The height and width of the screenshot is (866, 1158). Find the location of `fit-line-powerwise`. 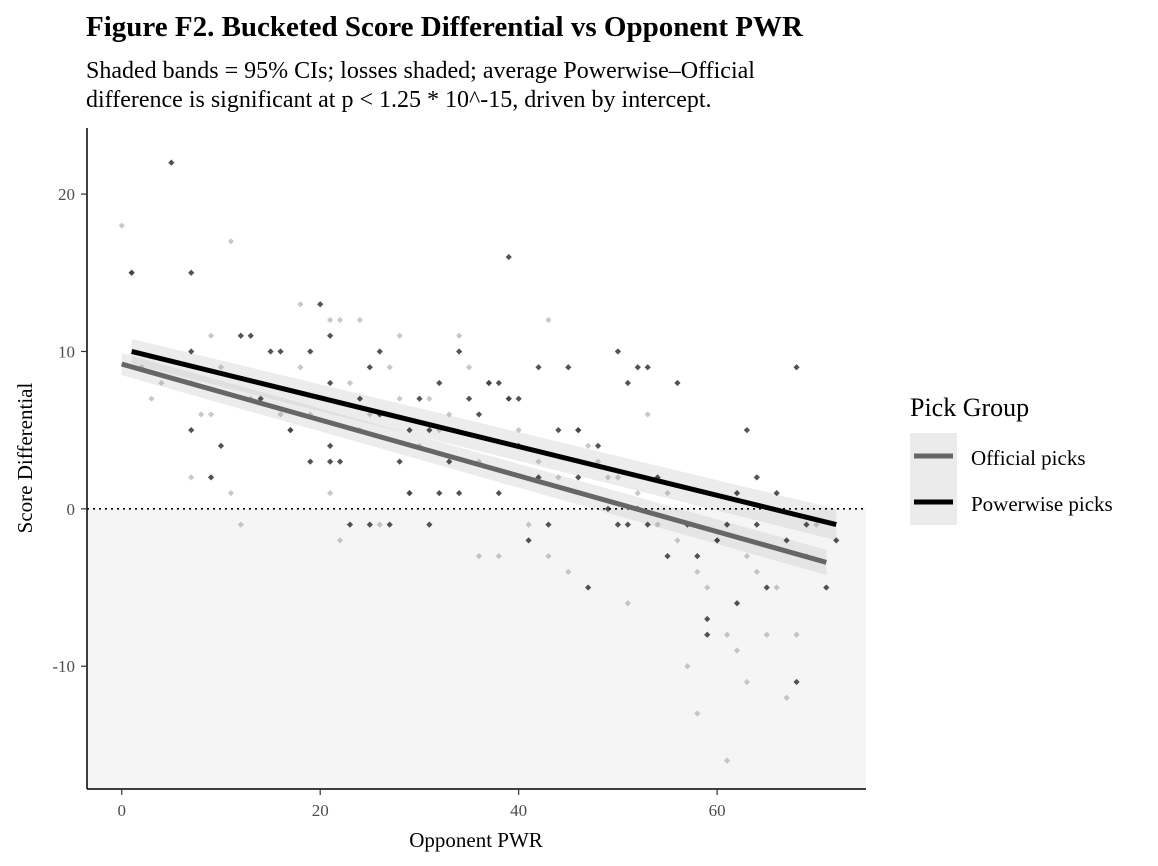

fit-line-powerwise is located at coordinates (484, 438).